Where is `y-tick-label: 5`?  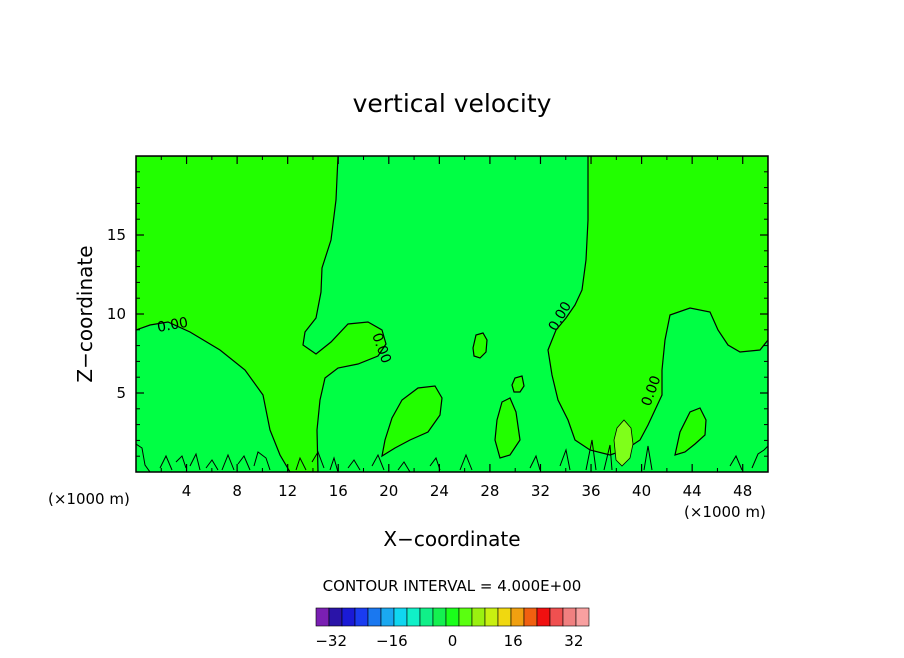
y-tick-label: 5 is located at coordinates (121, 393).